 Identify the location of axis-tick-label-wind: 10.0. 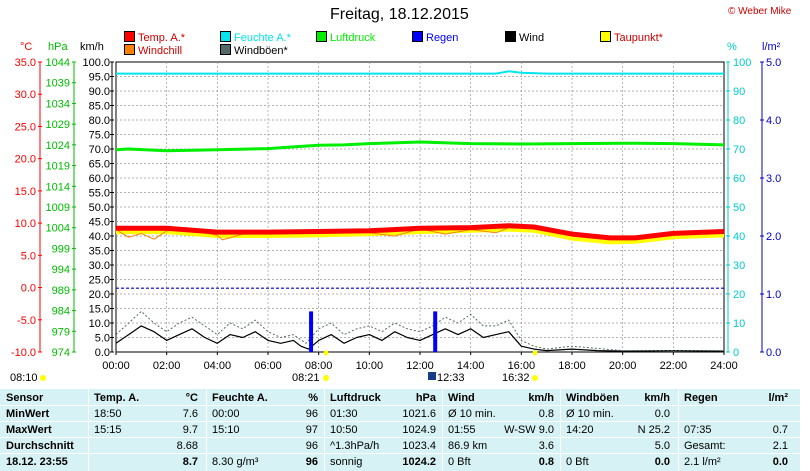
(99, 324).